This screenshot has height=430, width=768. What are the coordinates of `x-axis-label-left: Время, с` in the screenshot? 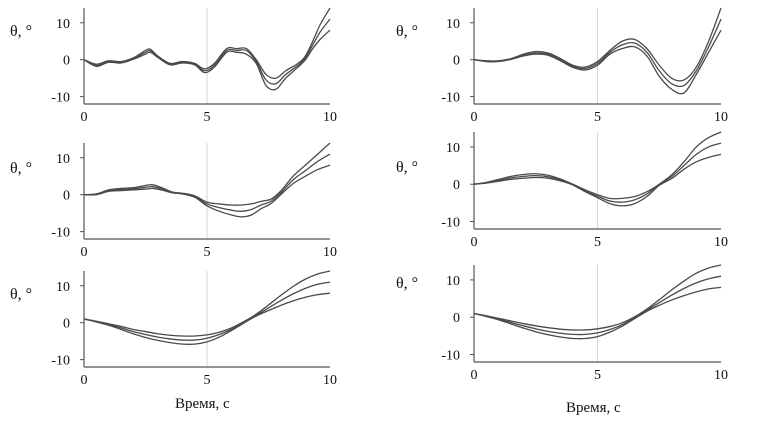 It's located at (202, 404).